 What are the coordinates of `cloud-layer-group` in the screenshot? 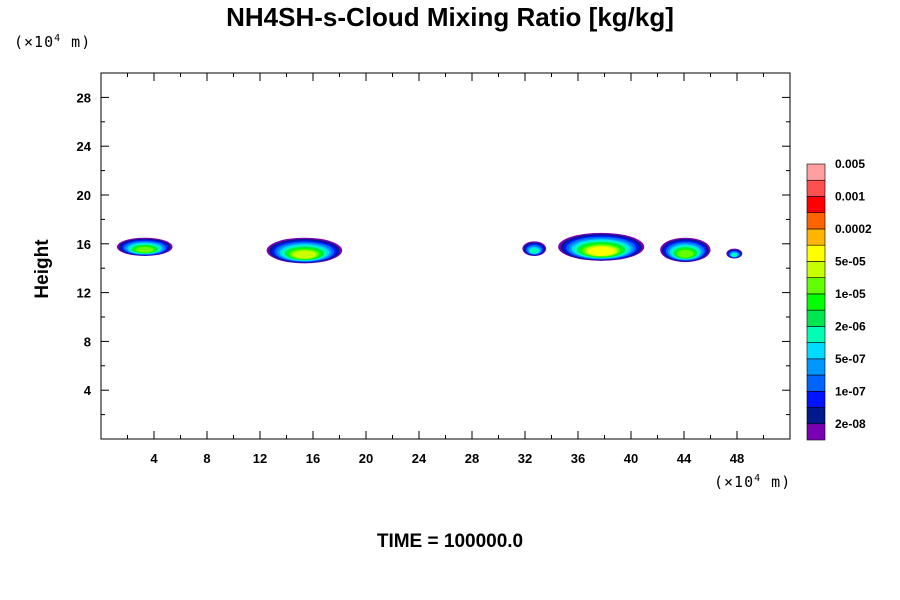 It's located at (429, 248).